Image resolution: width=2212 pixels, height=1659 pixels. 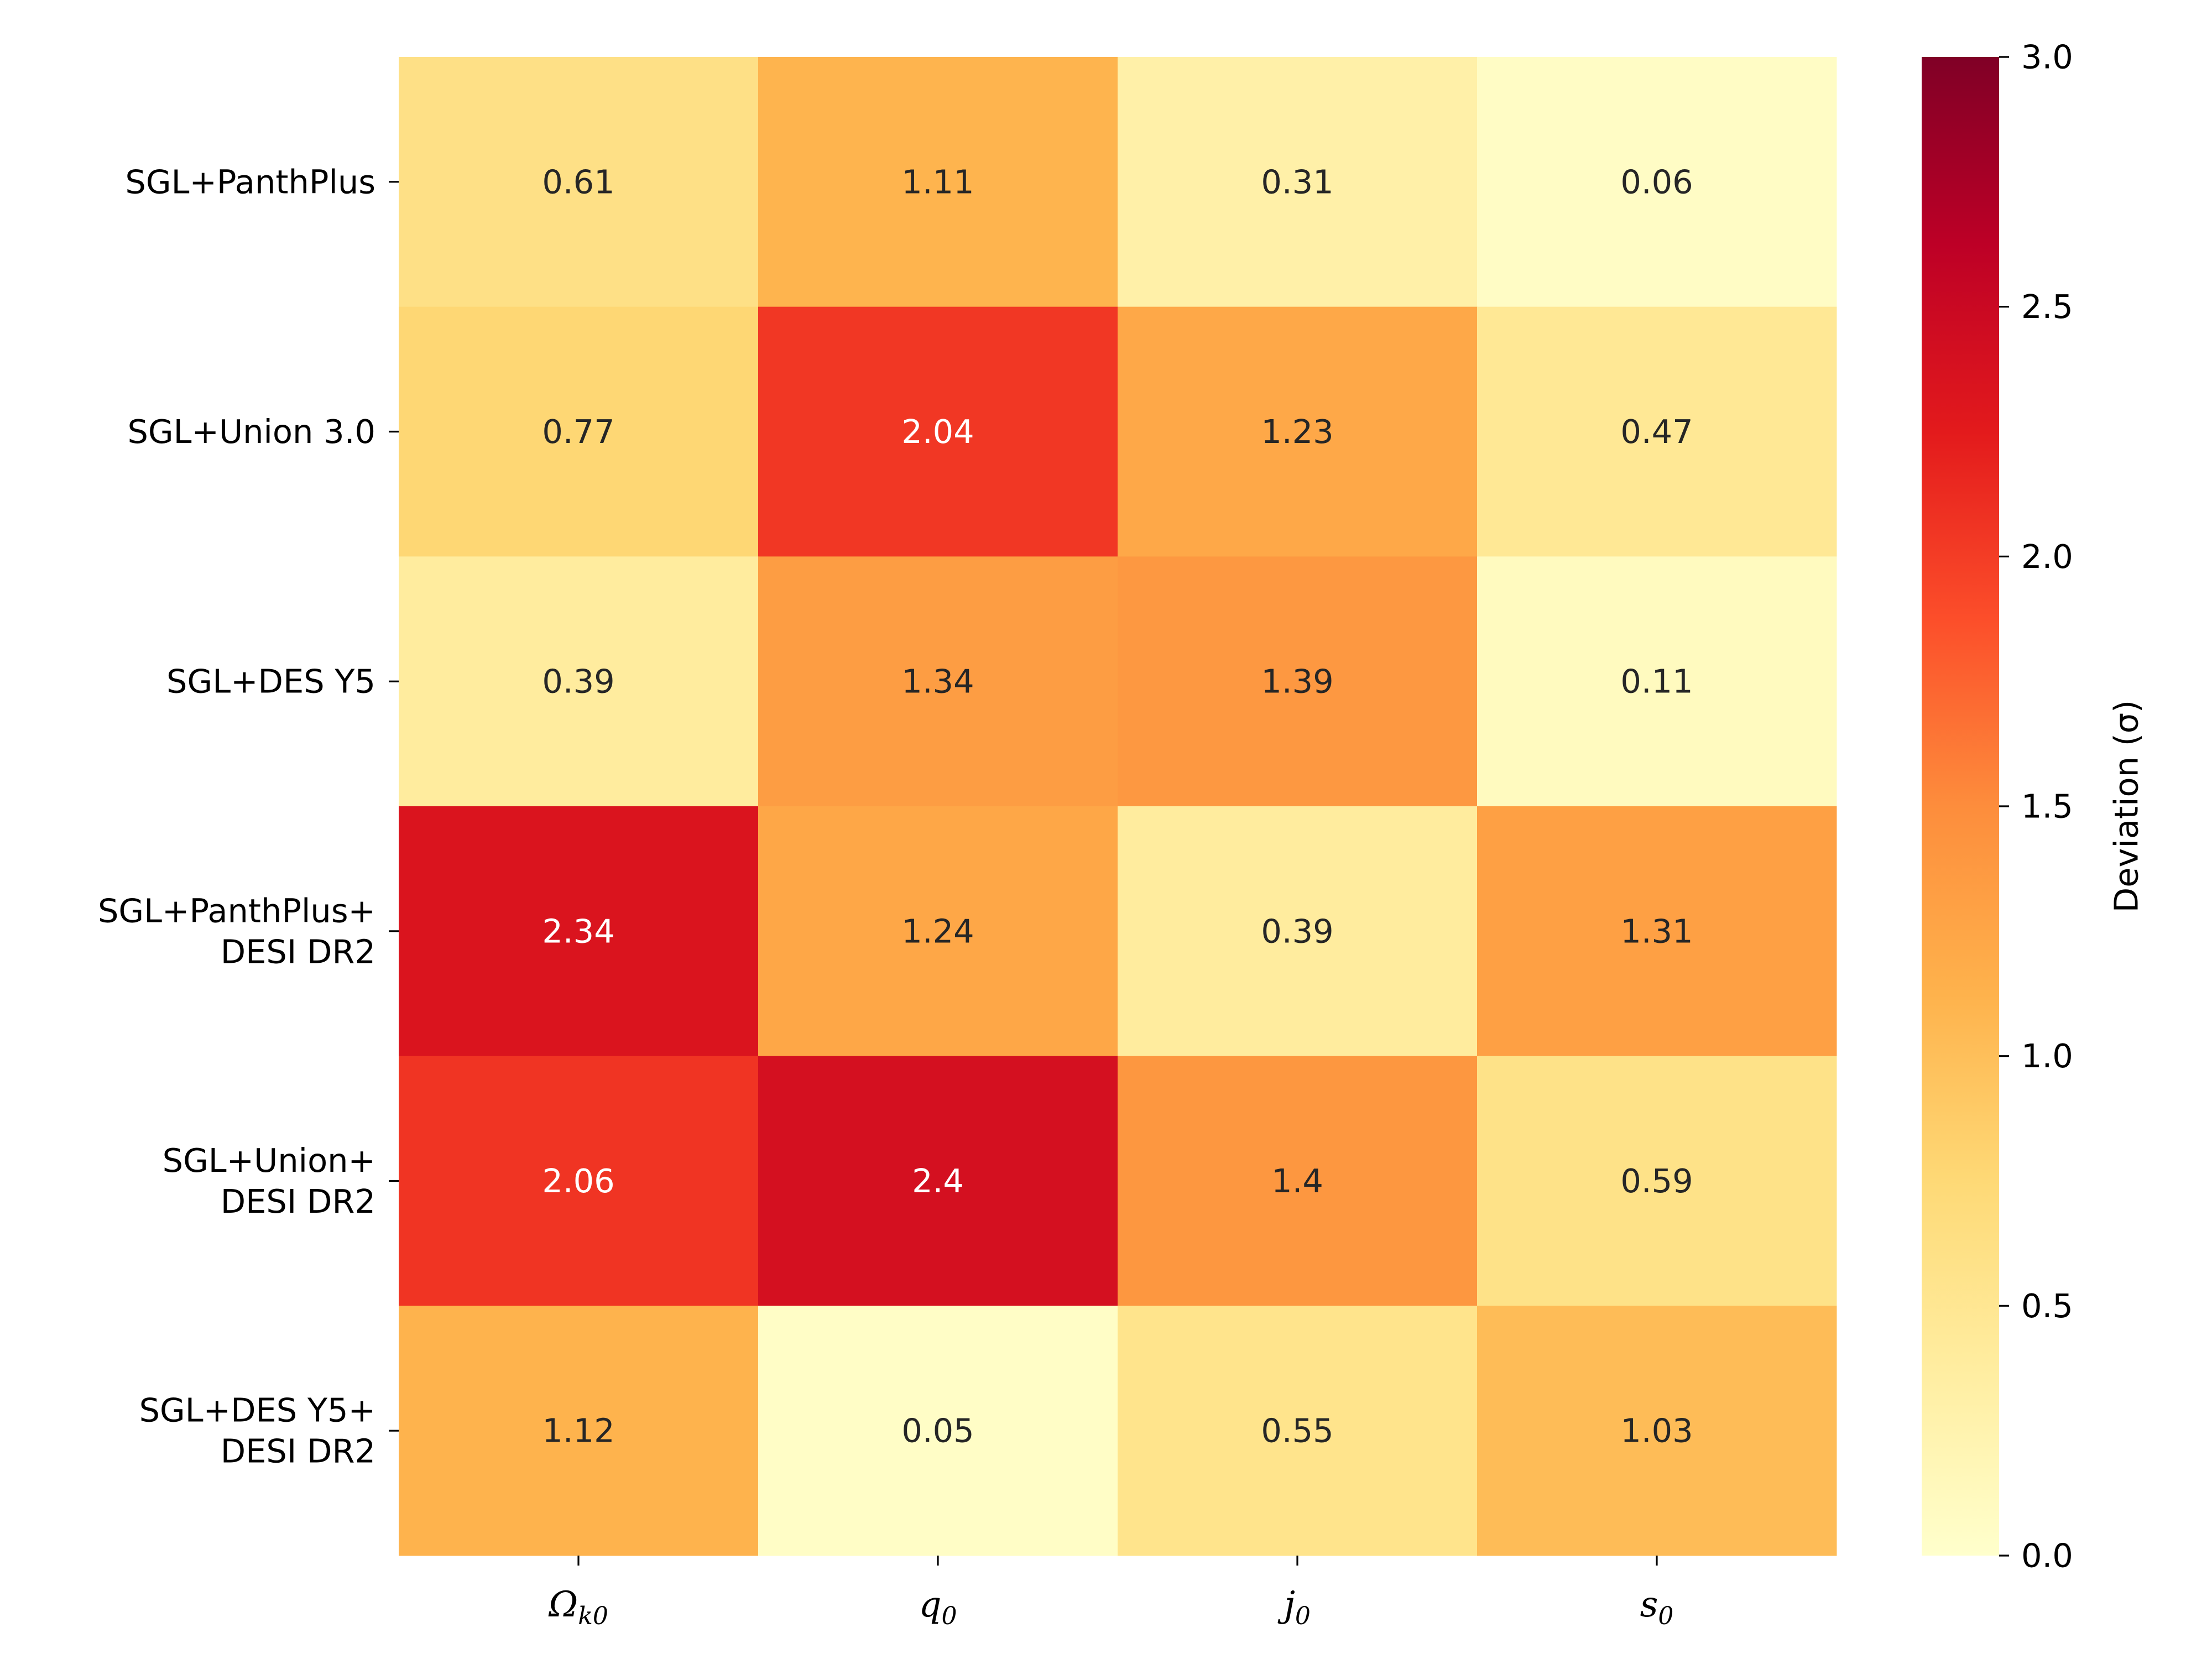 I want to click on colorbar-ticks: 0.0 0.5 1.0 1.5 2.0 2.5 3.0, so click(x=2036, y=806).